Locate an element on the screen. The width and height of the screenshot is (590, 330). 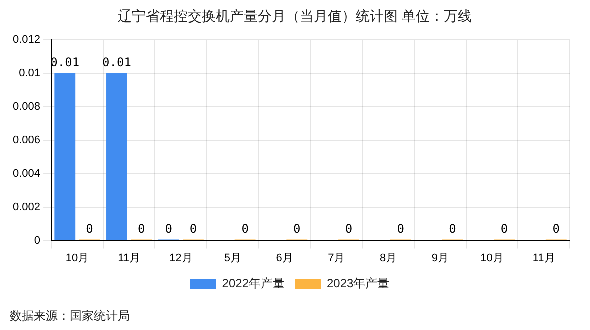
x-tick-label: 5月 is located at coordinates (233, 258).